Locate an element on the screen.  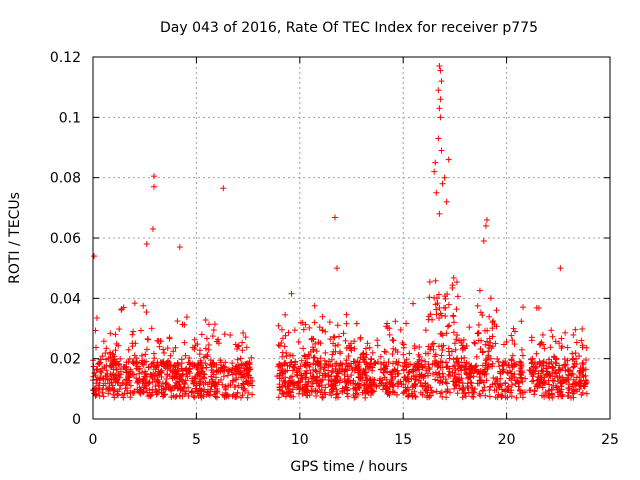
y-tick-label: 0.12 is located at coordinates (65, 58).